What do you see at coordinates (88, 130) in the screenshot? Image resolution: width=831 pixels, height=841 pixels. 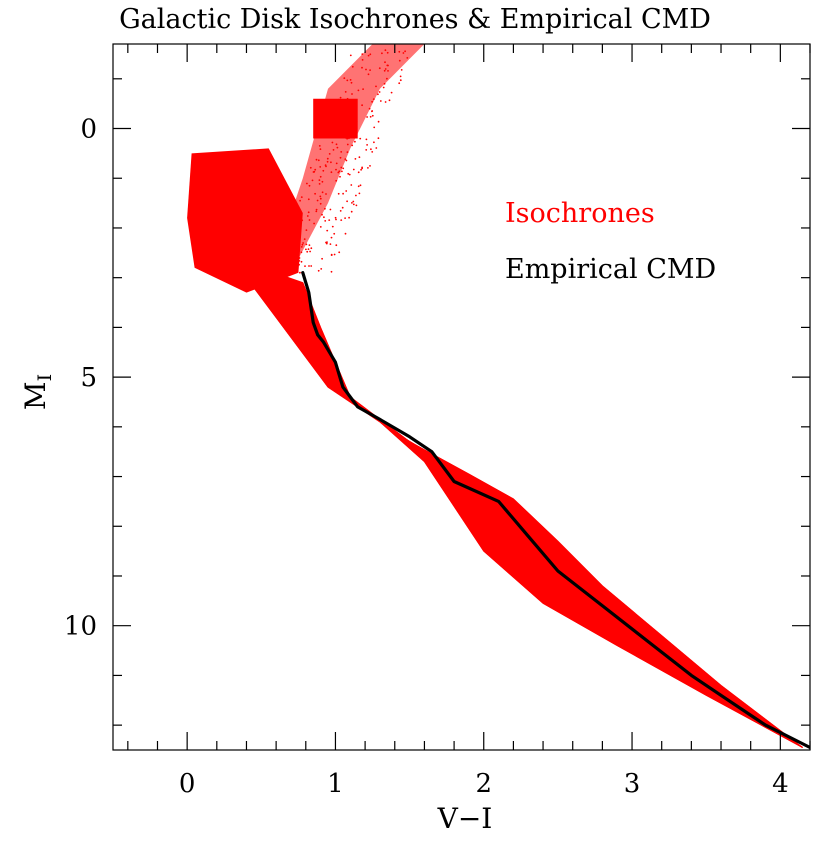 I see `y-tick-label: 0` at bounding box center [88, 130].